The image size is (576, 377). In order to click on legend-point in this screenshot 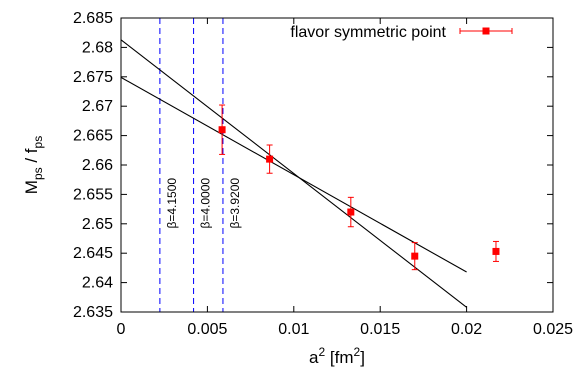, I will do `click(486, 31)`.